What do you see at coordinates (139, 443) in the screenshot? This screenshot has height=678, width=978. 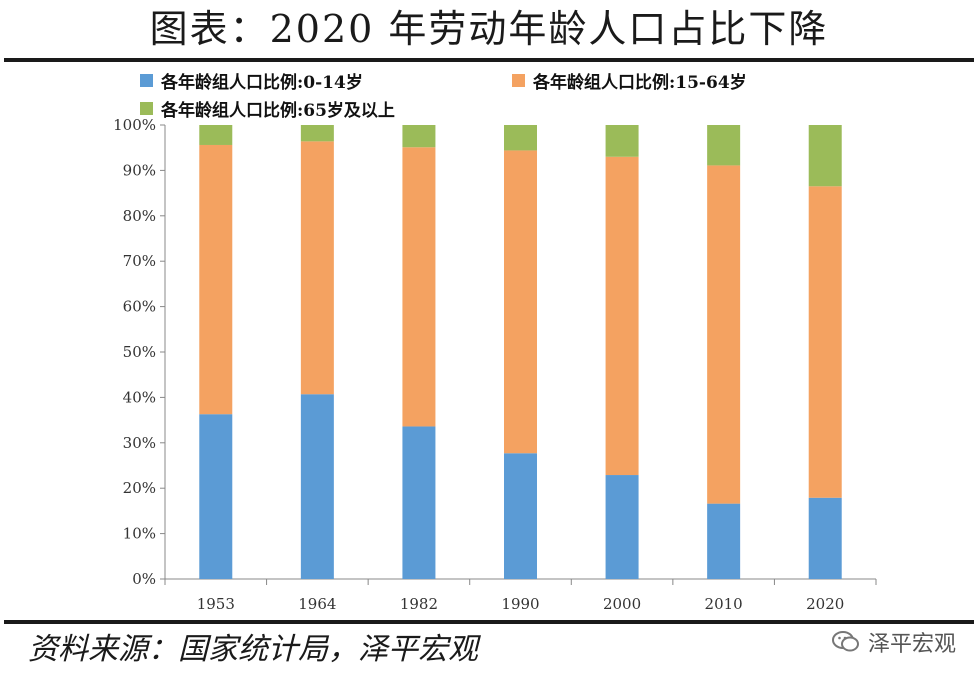 I see `y-tick-label: 30%` at bounding box center [139, 443].